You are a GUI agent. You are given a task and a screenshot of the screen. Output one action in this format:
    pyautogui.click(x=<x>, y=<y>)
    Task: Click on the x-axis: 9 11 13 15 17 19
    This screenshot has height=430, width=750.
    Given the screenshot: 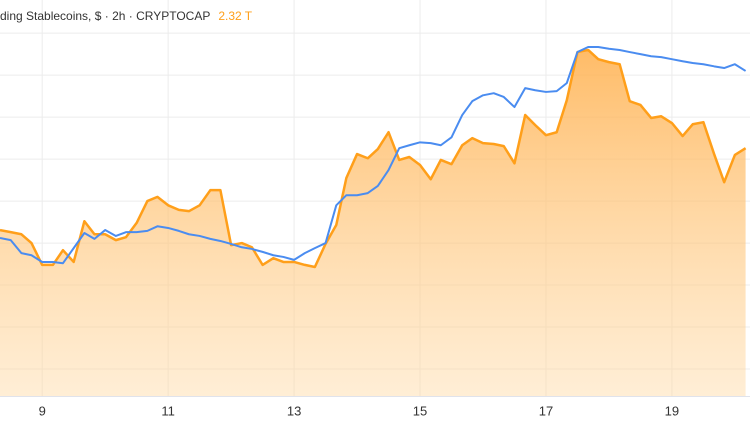 What is the action you would take?
    pyautogui.click(x=359, y=410)
    